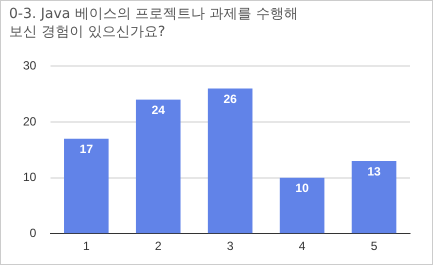 The image size is (433, 265). I want to click on data-label: 24, so click(159, 109).